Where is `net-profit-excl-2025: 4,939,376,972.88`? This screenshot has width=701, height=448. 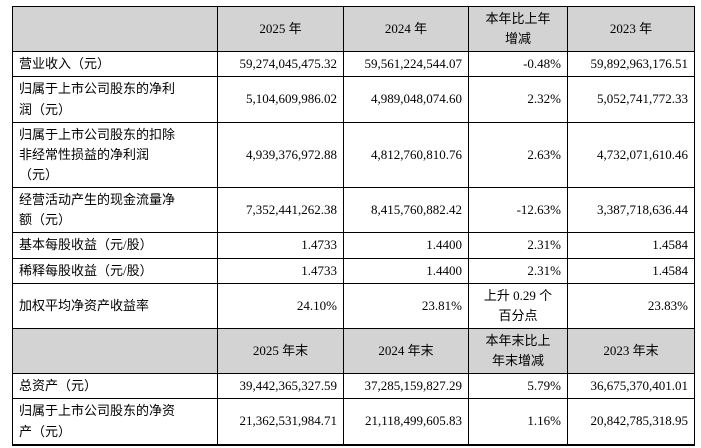
net-profit-excl-2025: 4,939,376,972.88 is located at coordinates (280, 155).